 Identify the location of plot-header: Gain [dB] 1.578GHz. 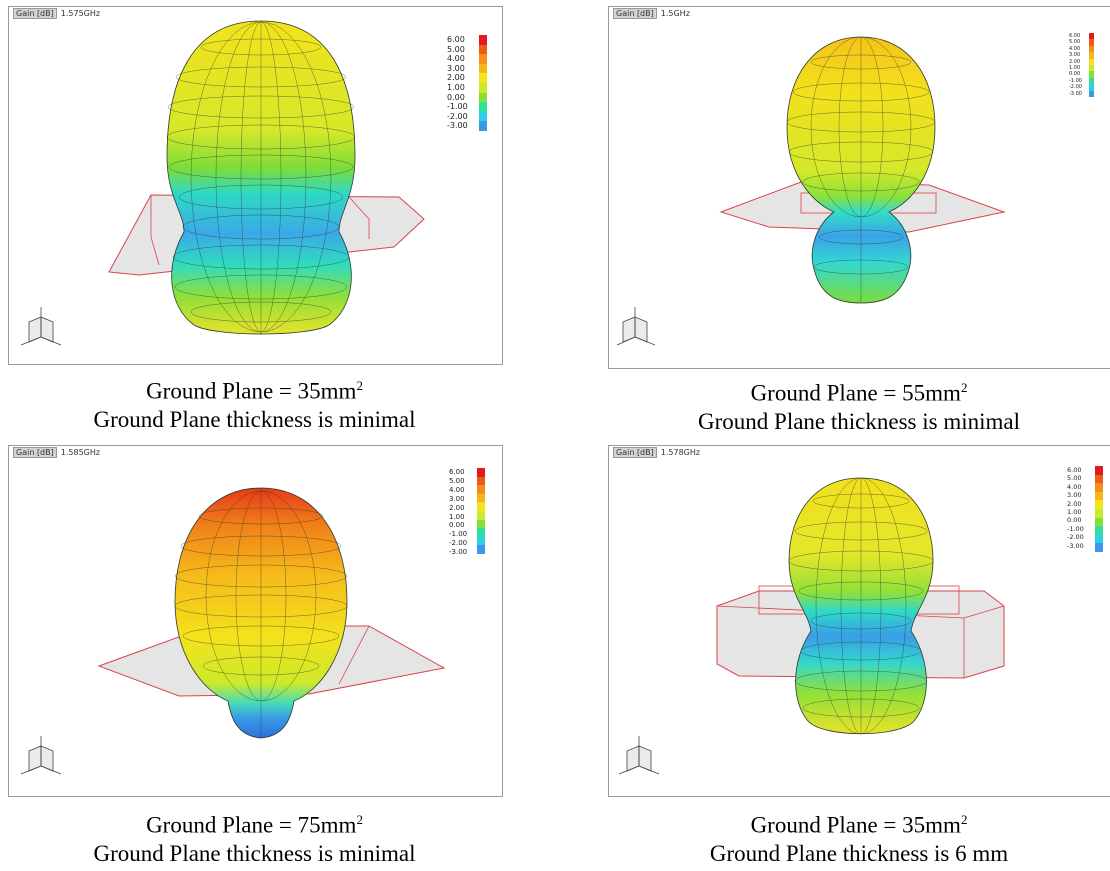
(657, 452).